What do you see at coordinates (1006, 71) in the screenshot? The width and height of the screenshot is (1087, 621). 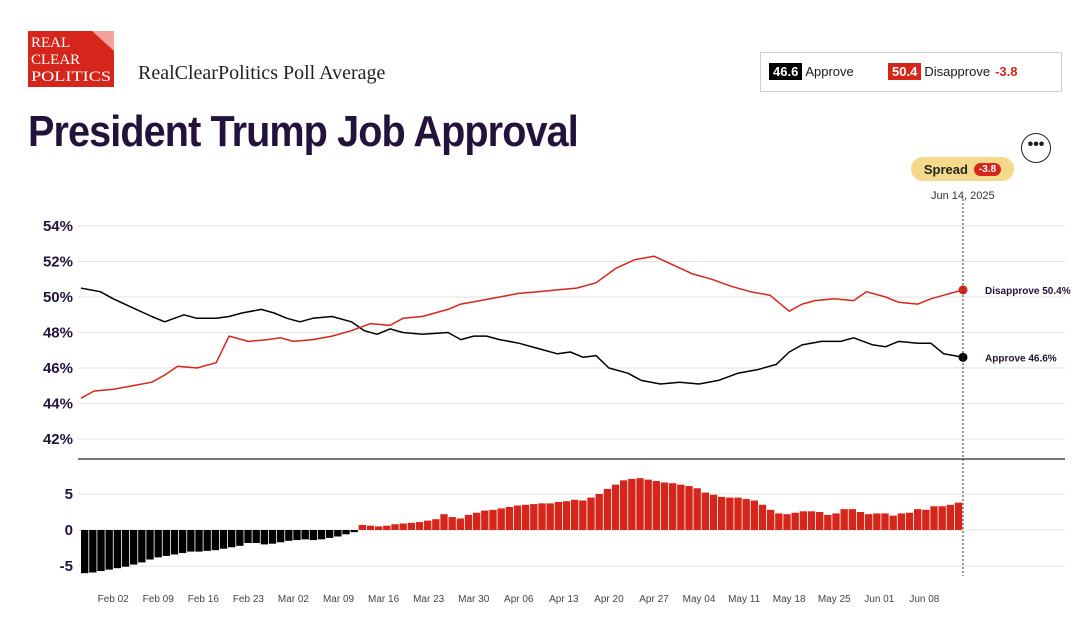 I see `legend-spread-value: -3.8` at bounding box center [1006, 71].